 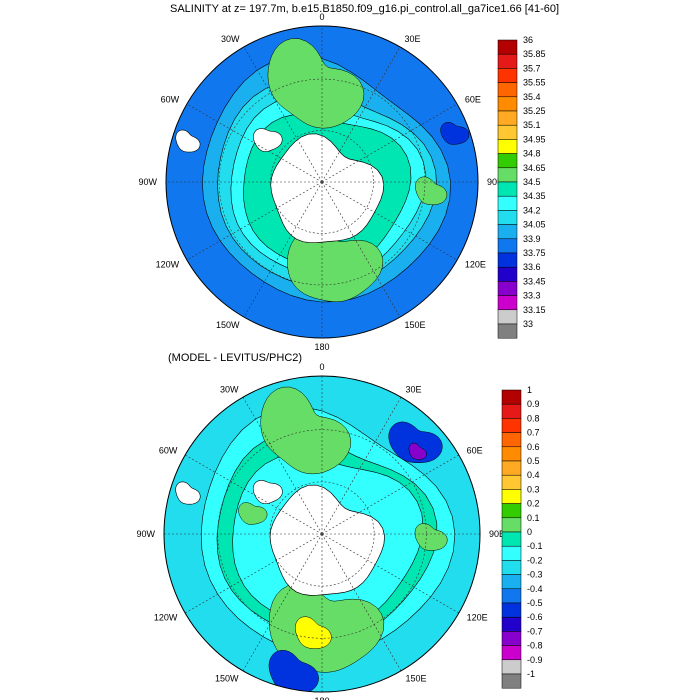 I want to click on colorbar-label: 0, so click(x=529, y=532).